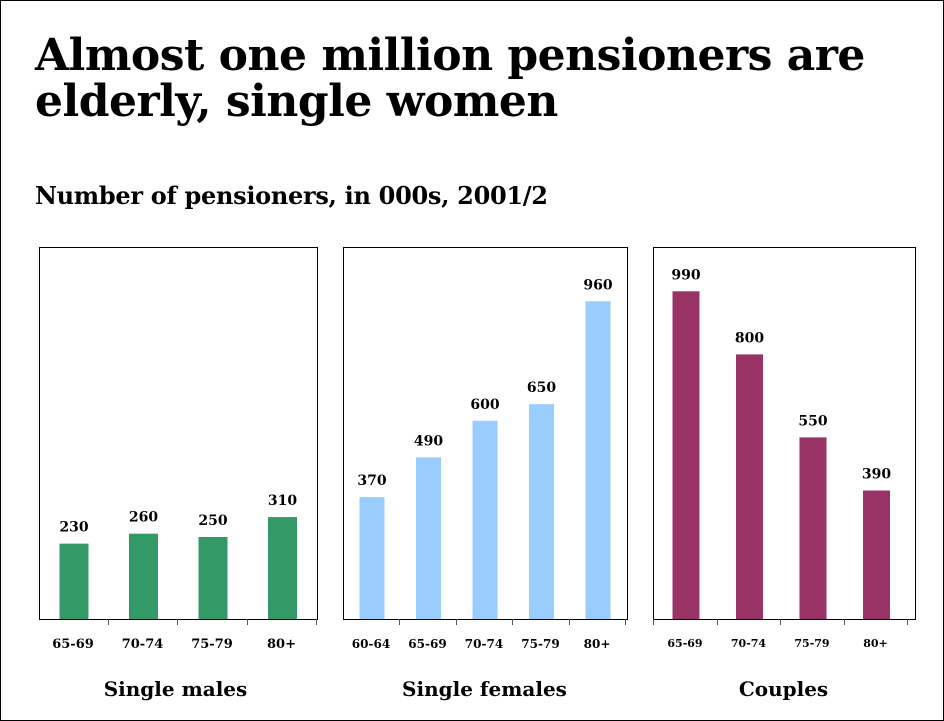  What do you see at coordinates (282, 568) in the screenshot?
I see `bar-single-males-80+` at bounding box center [282, 568].